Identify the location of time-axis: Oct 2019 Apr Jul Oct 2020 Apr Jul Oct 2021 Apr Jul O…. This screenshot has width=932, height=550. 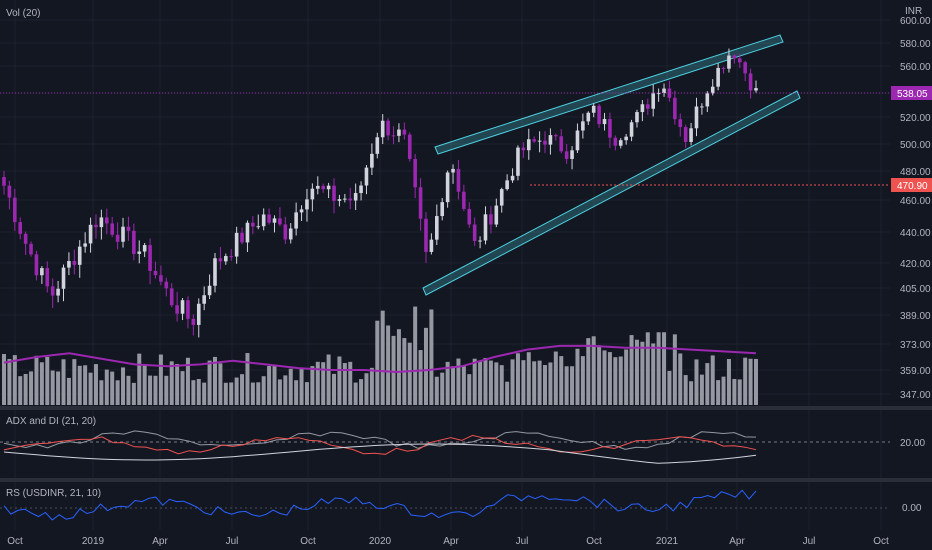
(448, 541).